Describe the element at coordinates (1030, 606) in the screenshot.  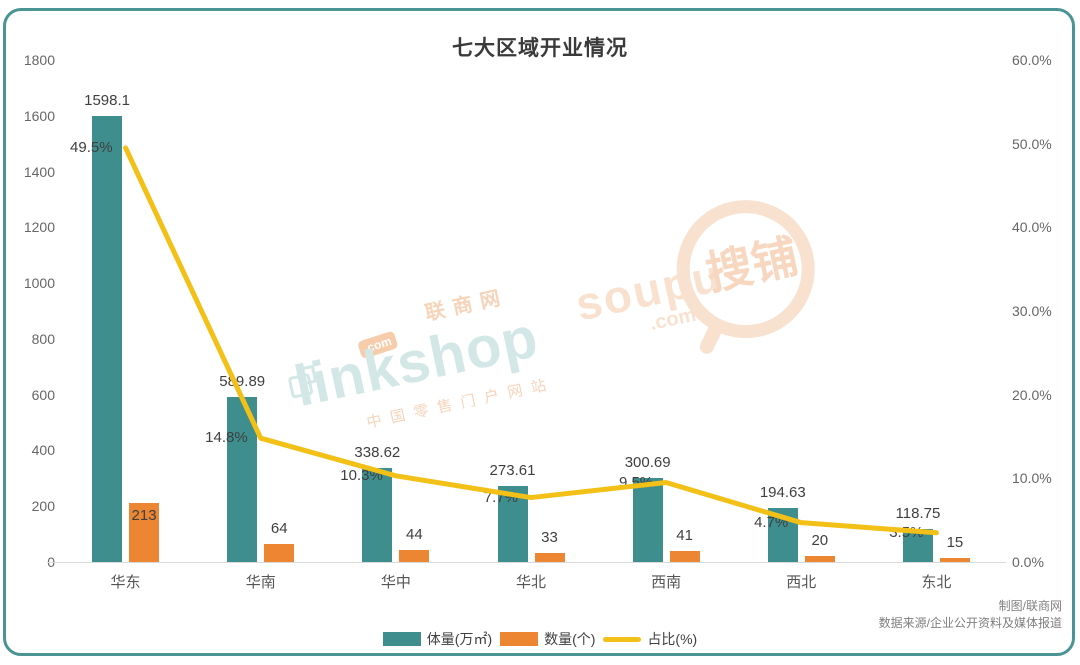
I see `credit-author: 制图/联商网` at that location.